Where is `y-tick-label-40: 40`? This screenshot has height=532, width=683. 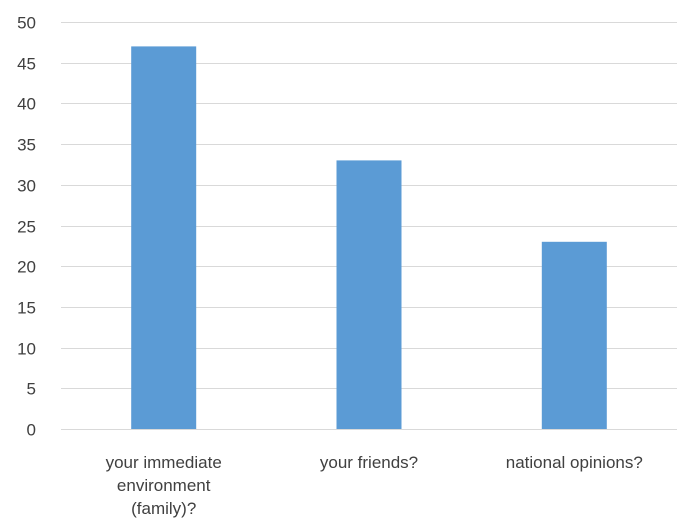 y-tick-label-40: 40 is located at coordinates (26, 104).